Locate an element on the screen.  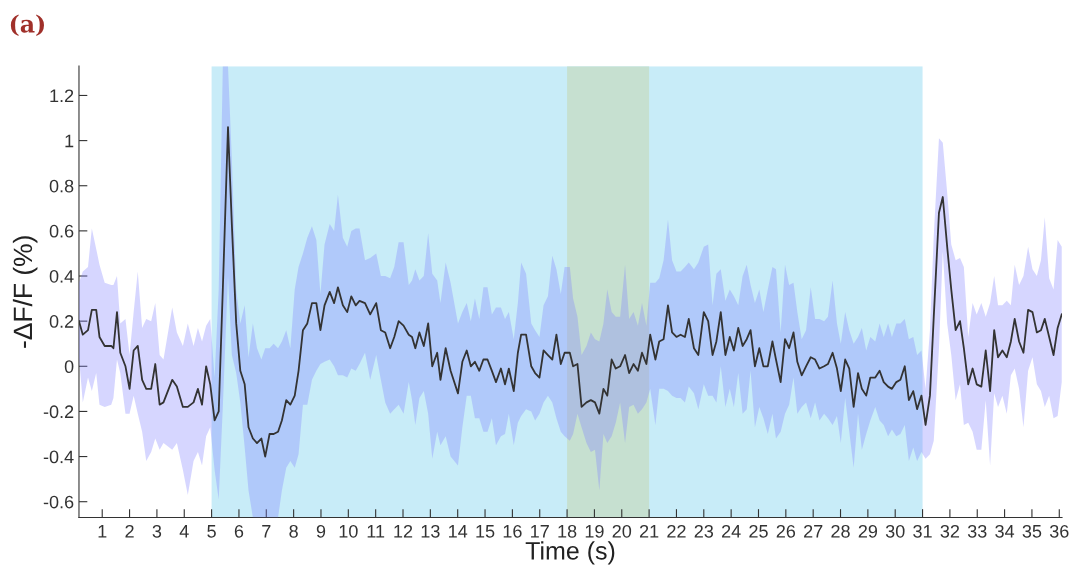
x-tick-label: 20 is located at coordinates (622, 531).